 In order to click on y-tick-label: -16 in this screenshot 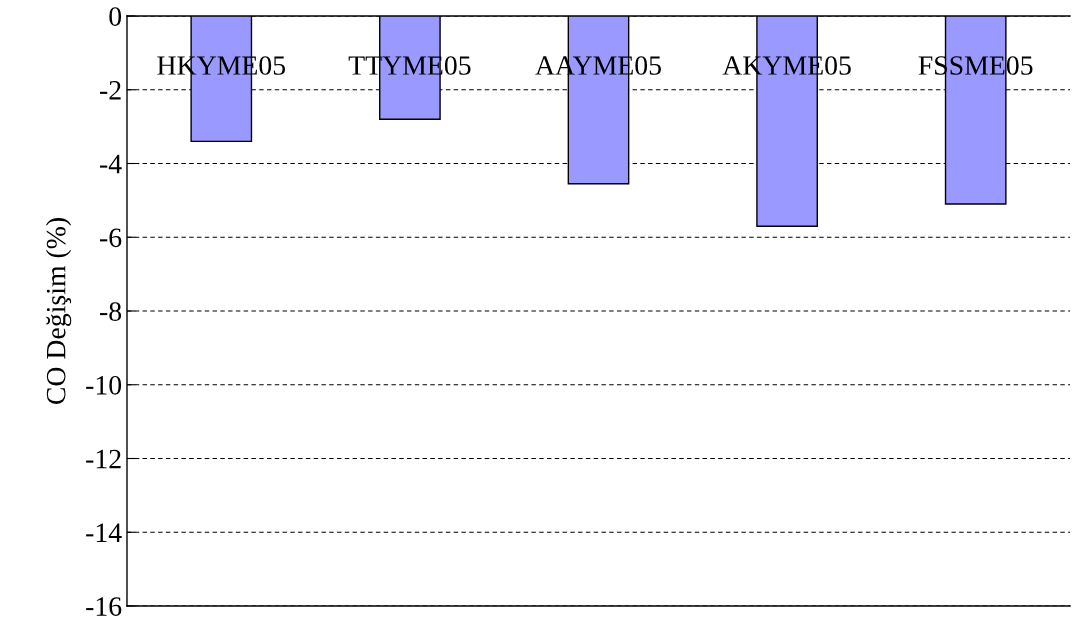, I will do `click(104, 606)`.